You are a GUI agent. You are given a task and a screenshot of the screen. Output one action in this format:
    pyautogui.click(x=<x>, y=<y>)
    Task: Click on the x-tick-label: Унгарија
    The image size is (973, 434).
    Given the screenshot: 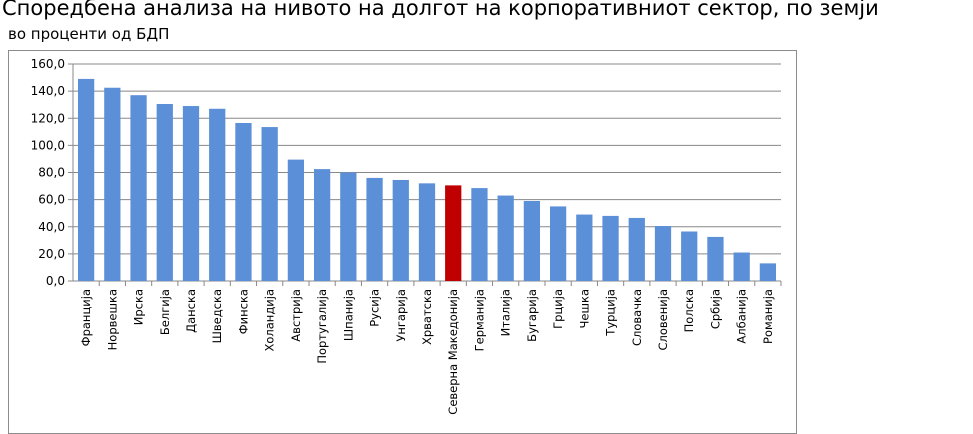 What is the action you would take?
    pyautogui.click(x=401, y=315)
    